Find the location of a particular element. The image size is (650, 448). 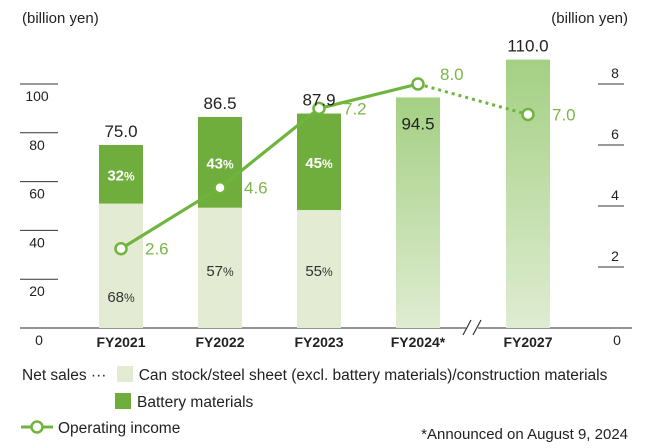

operating-income-forecast-line is located at coordinates (473, 99).